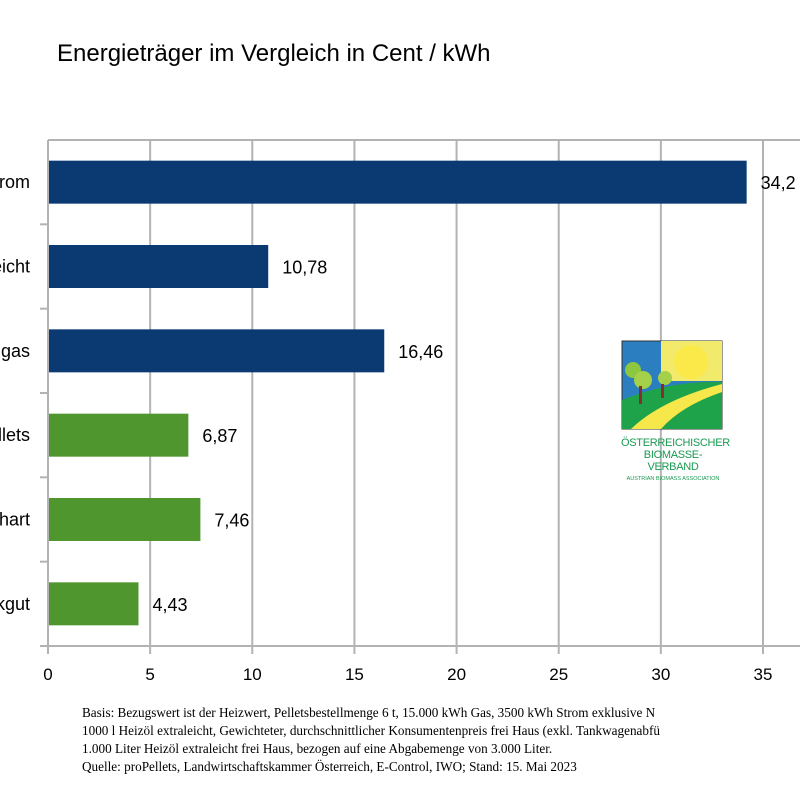 This screenshot has height=800, width=800. I want to click on category-label: Brennholz hart, so click(15, 520).